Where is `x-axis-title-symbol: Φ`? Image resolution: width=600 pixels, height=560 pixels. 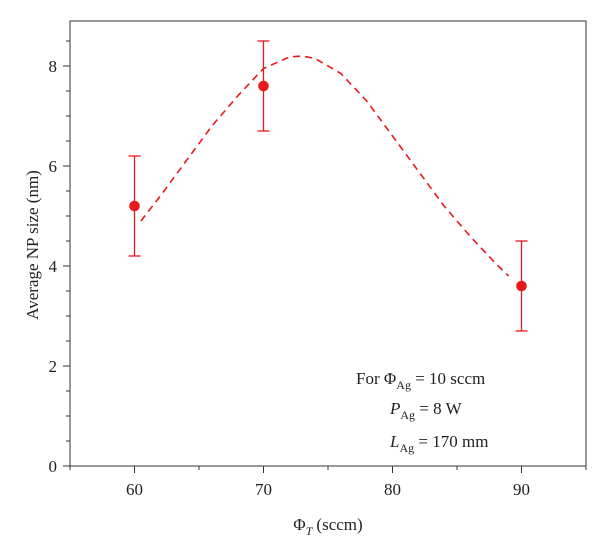 x-axis-title-symbol: Φ is located at coordinates (299, 524).